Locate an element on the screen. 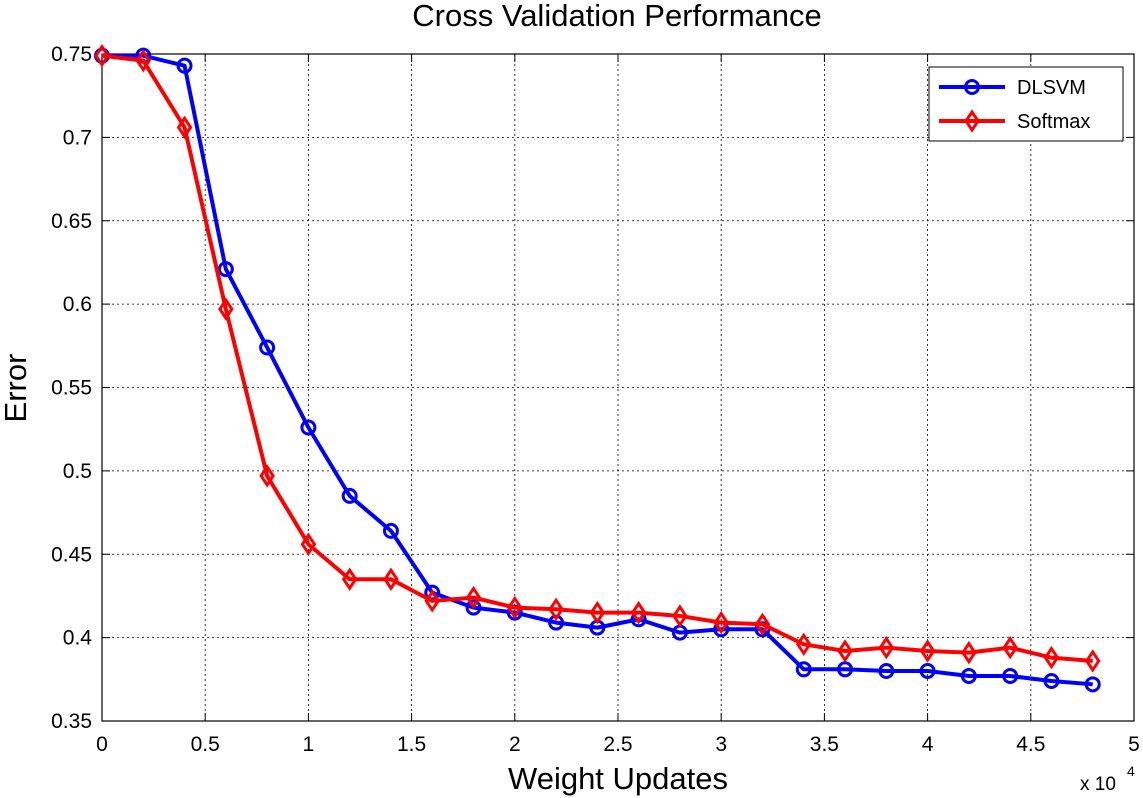 The width and height of the screenshot is (1143, 798). legend-box is located at coordinates (1026, 104).